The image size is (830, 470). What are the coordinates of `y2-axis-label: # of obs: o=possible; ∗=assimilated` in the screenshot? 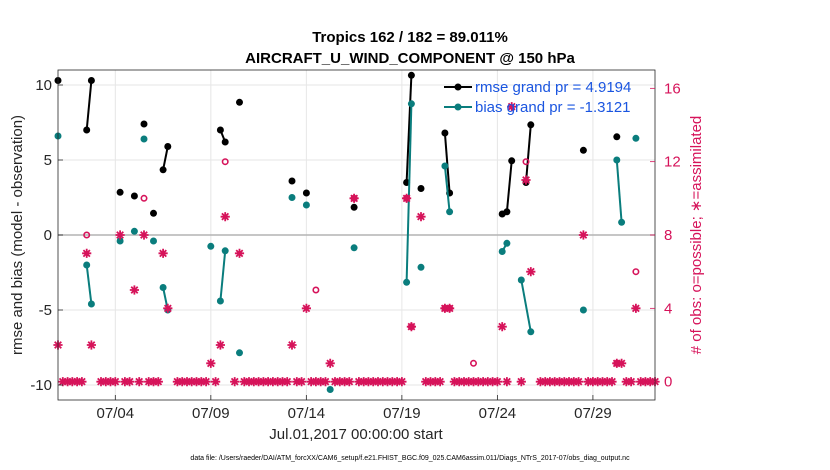 It's located at (696, 235).